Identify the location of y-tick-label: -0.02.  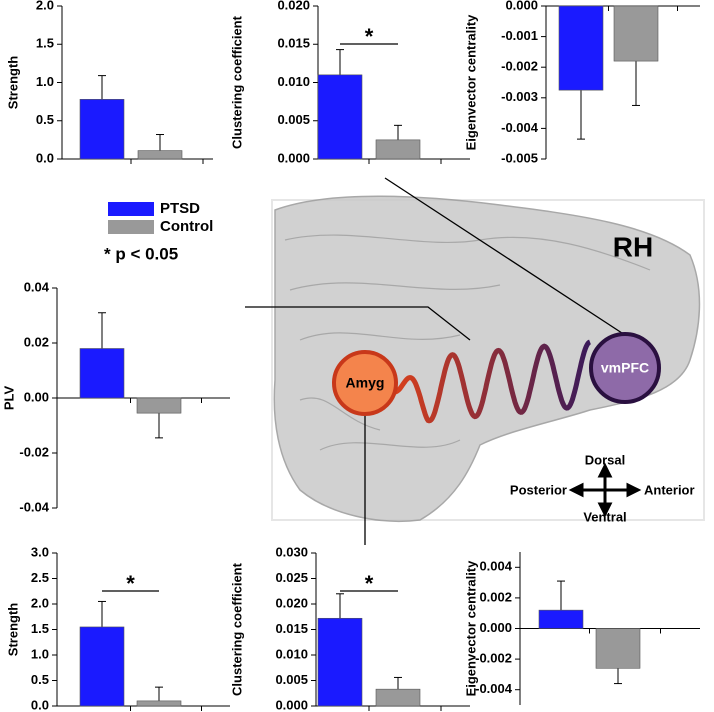
(34, 451).